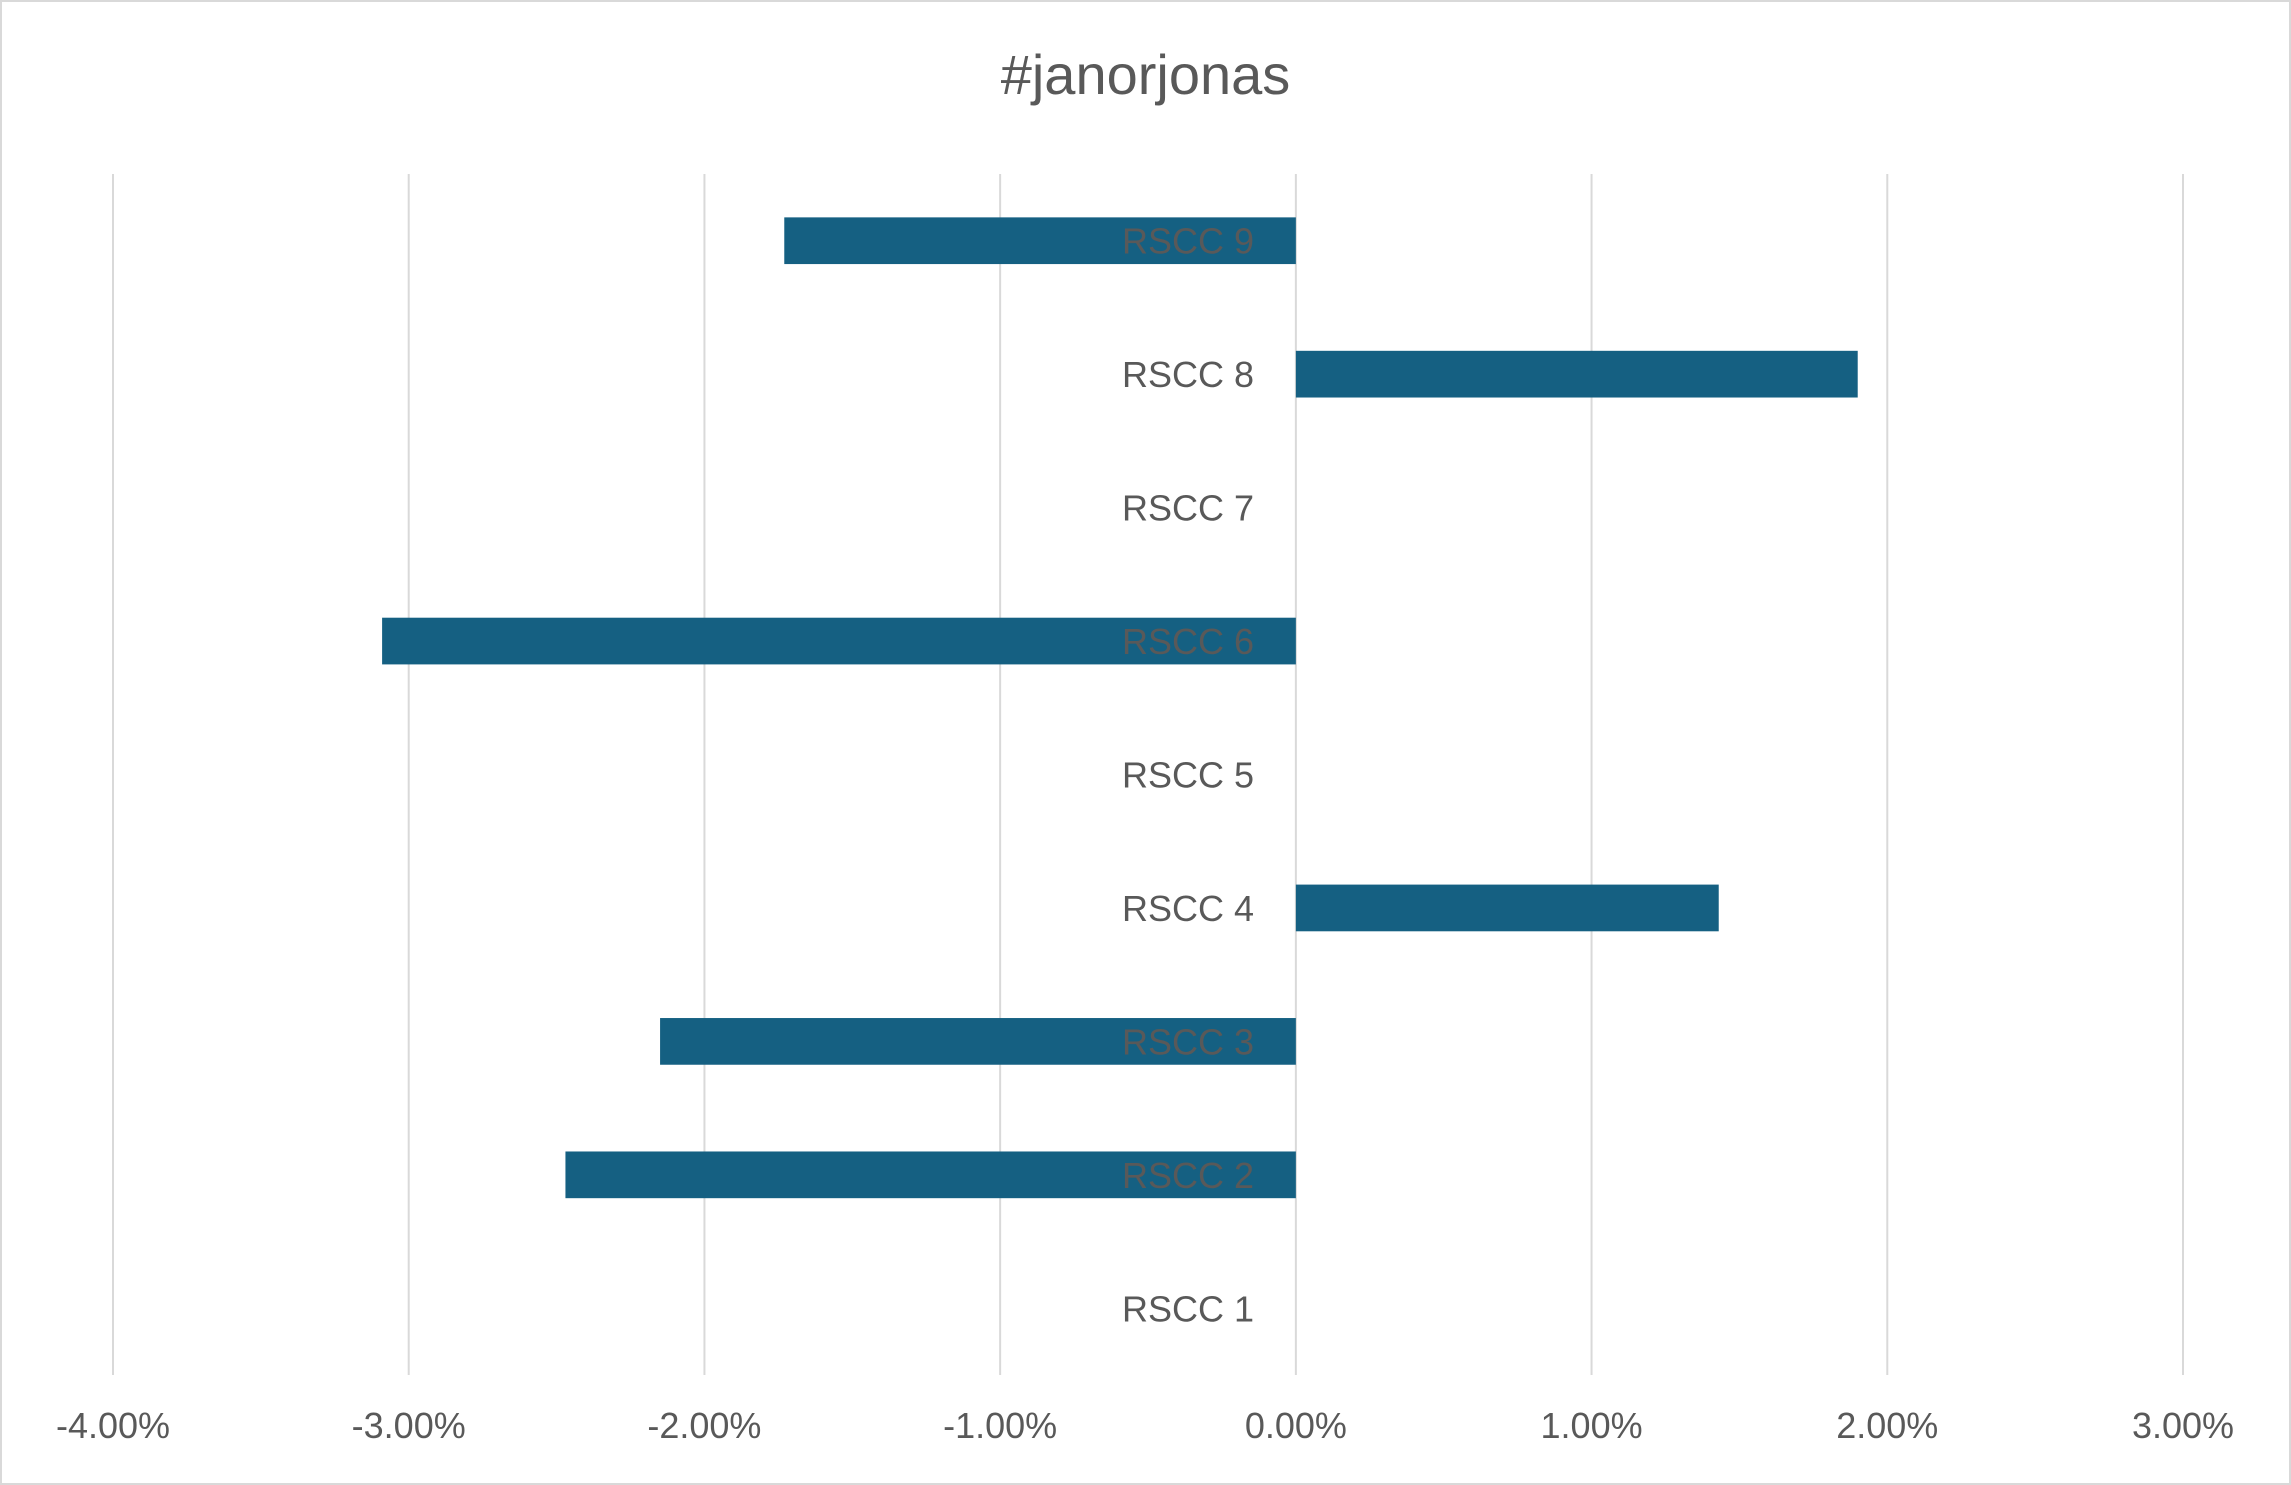 The image size is (2291, 1485). I want to click on x-tick-label: 3.00%, so click(2183, 1425).